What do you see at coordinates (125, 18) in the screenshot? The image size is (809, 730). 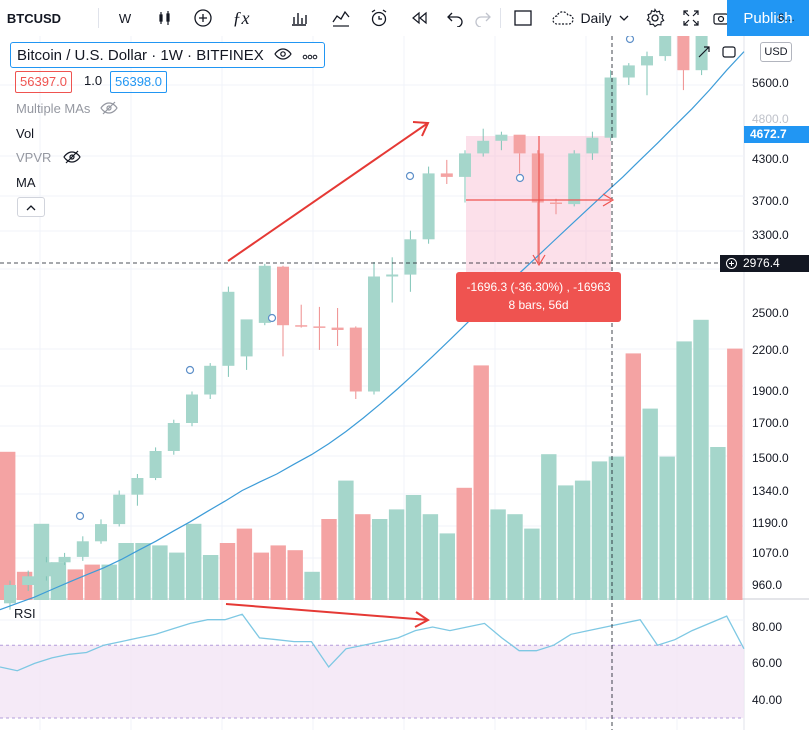 I see `interval-button: W` at bounding box center [125, 18].